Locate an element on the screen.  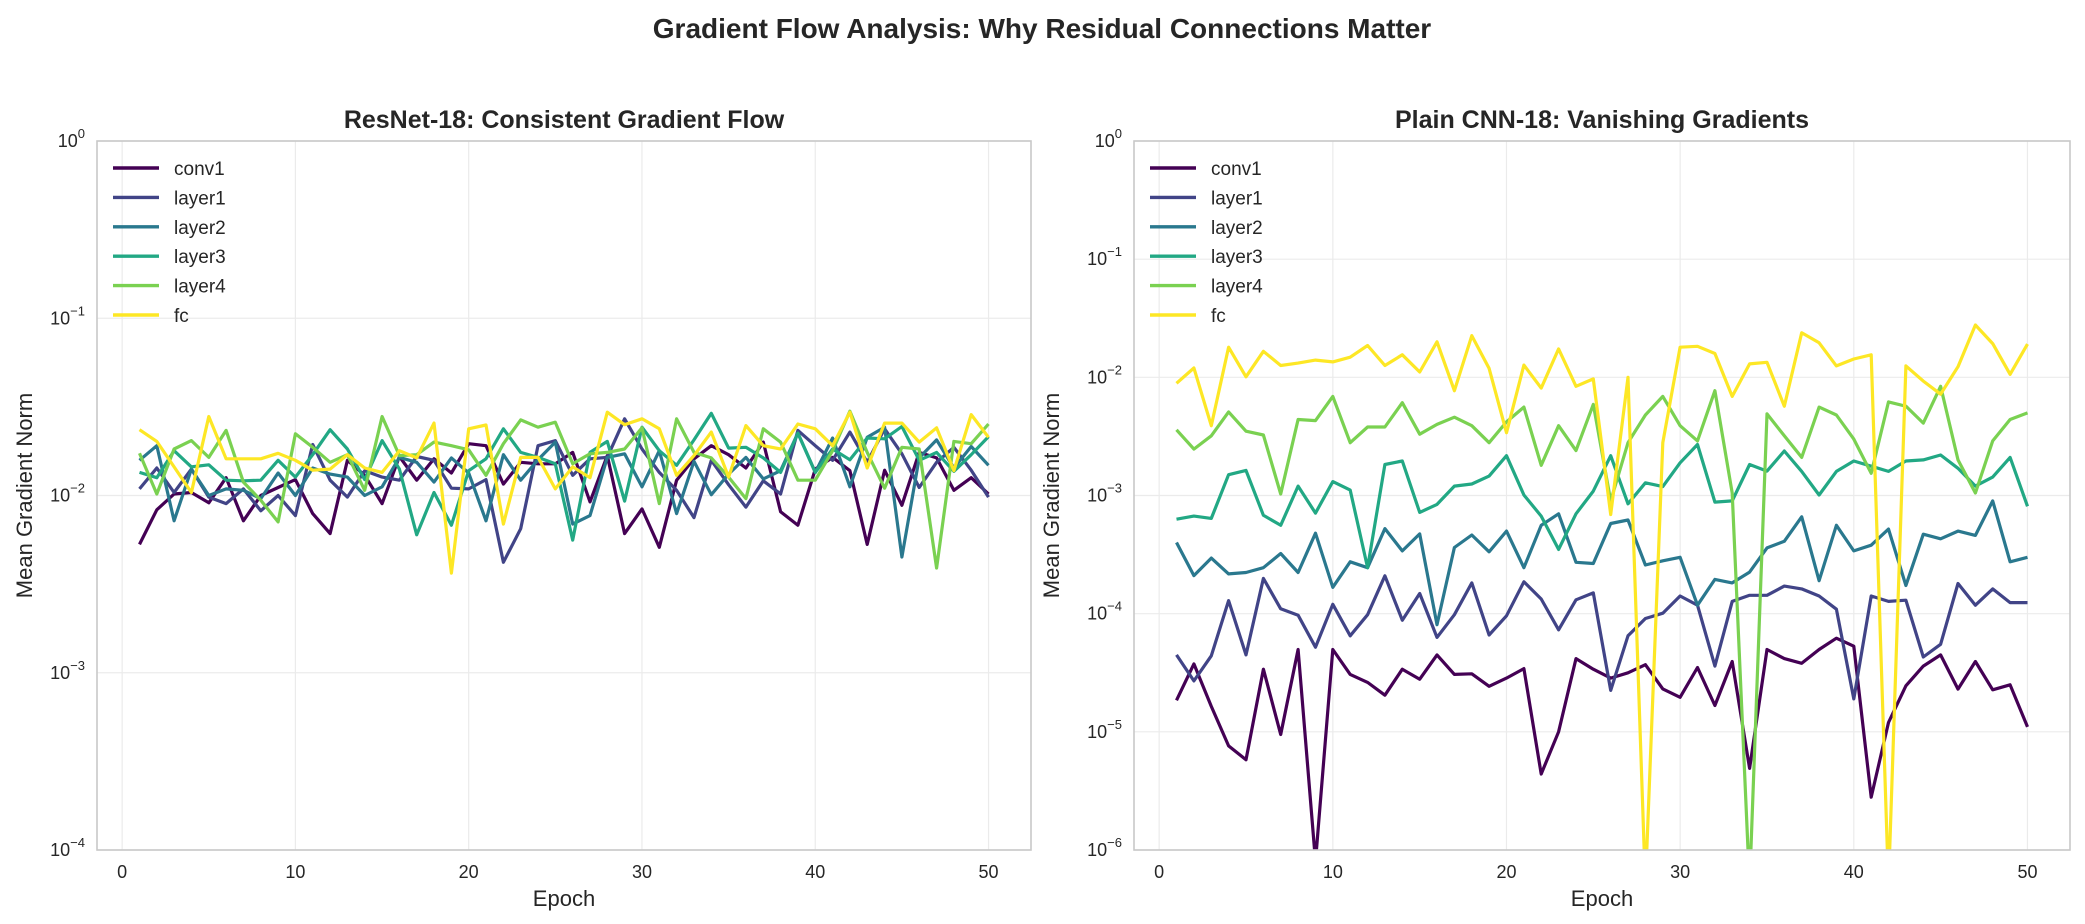
y-tick-label: 10⁻⁶ is located at coordinates (1104, 847).